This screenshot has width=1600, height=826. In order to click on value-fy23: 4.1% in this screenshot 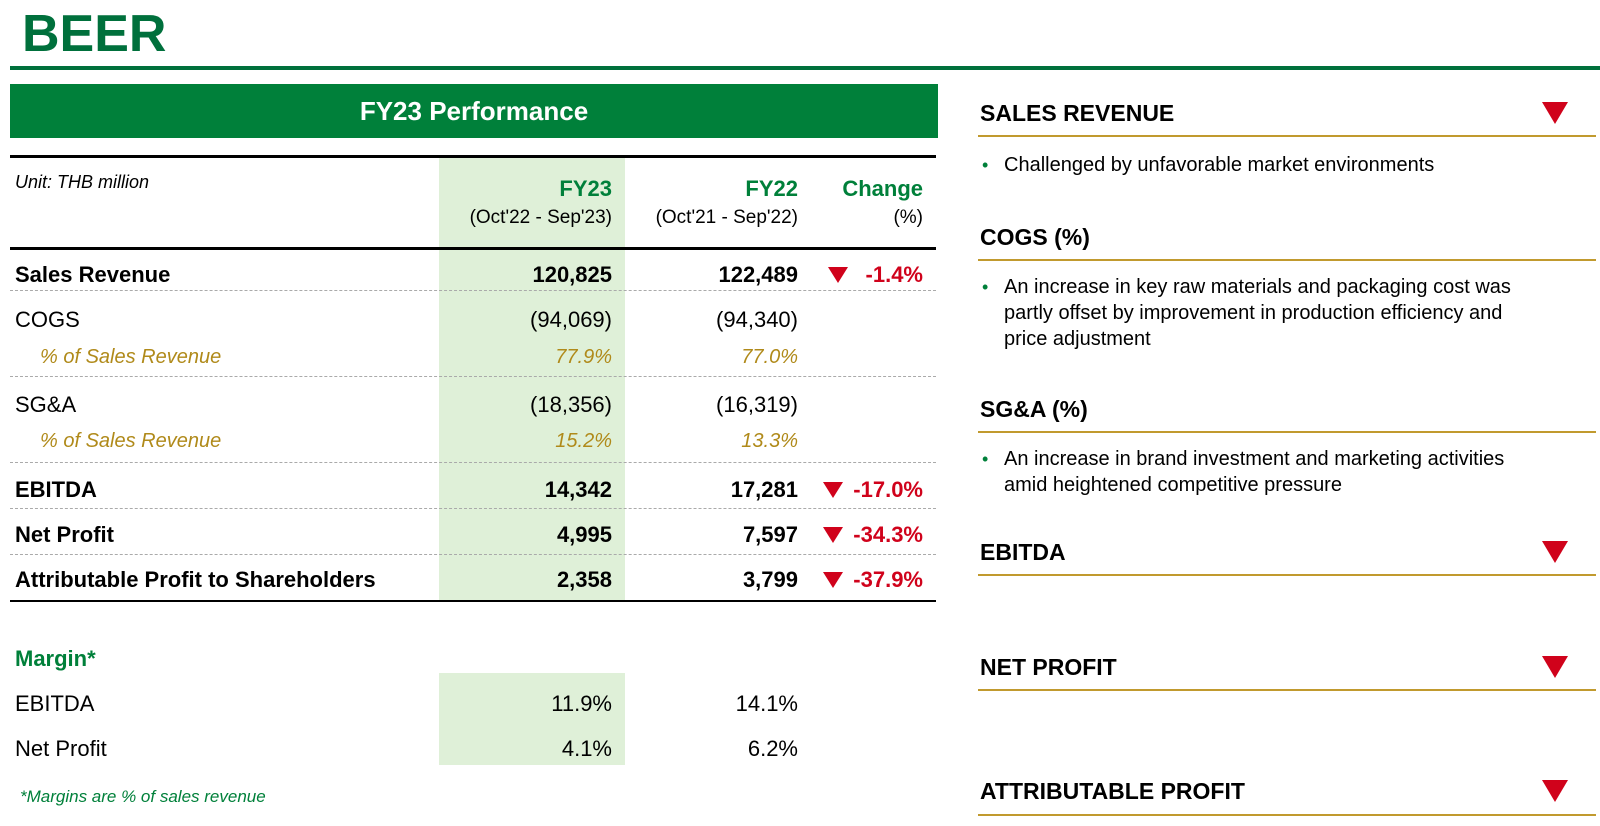, I will do `click(586, 748)`.